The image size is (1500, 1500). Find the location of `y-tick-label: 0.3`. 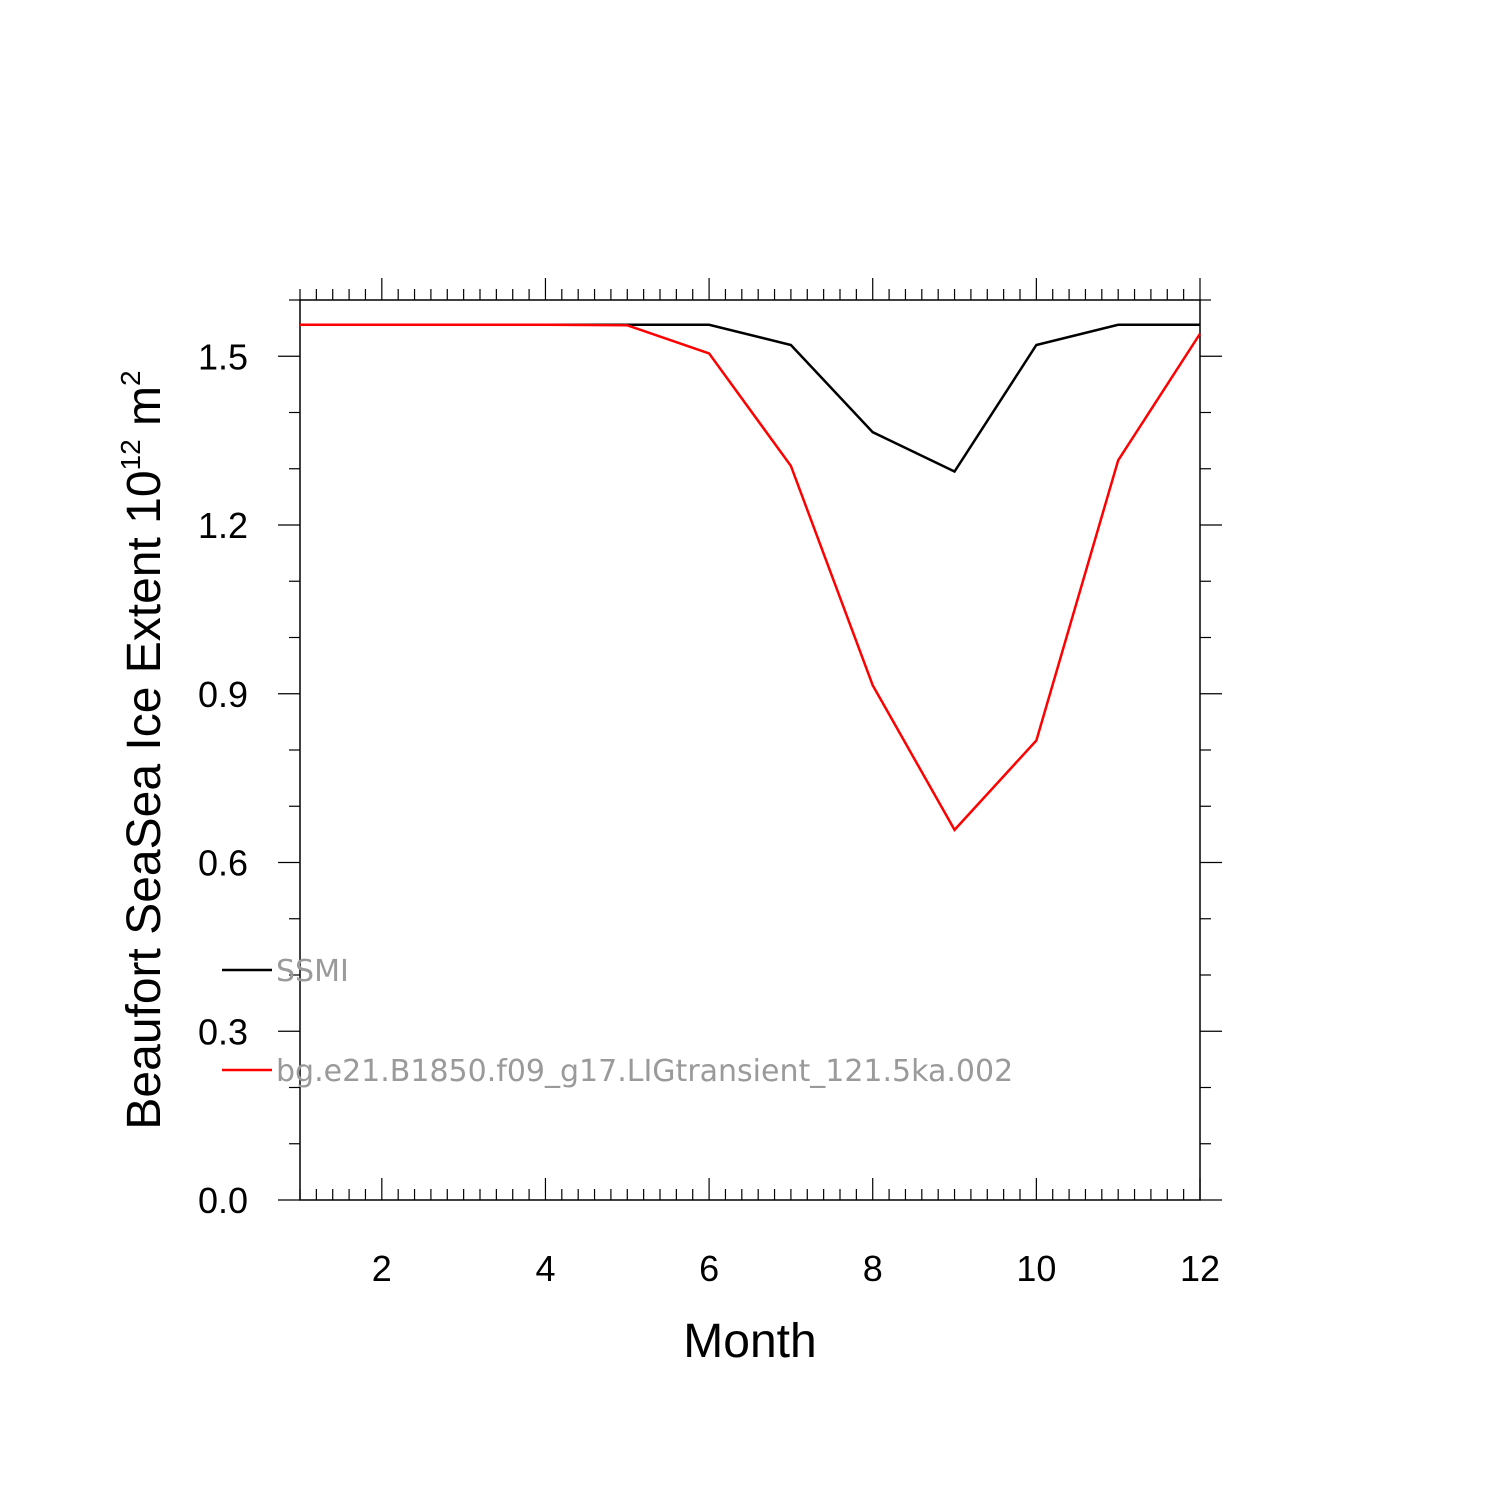

y-tick-label: 0.3 is located at coordinates (223, 1031).